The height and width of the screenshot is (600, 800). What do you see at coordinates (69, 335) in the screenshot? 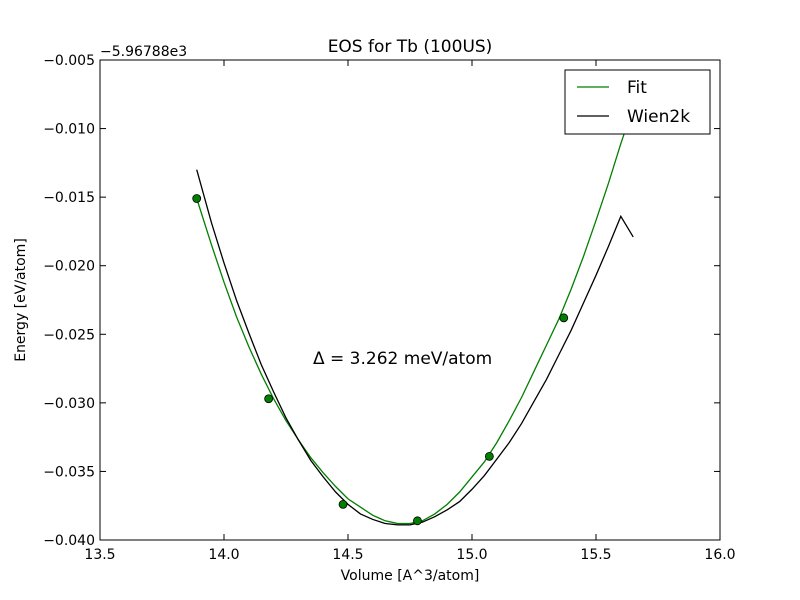
I see `y-tick-label: −0.025` at bounding box center [69, 335].